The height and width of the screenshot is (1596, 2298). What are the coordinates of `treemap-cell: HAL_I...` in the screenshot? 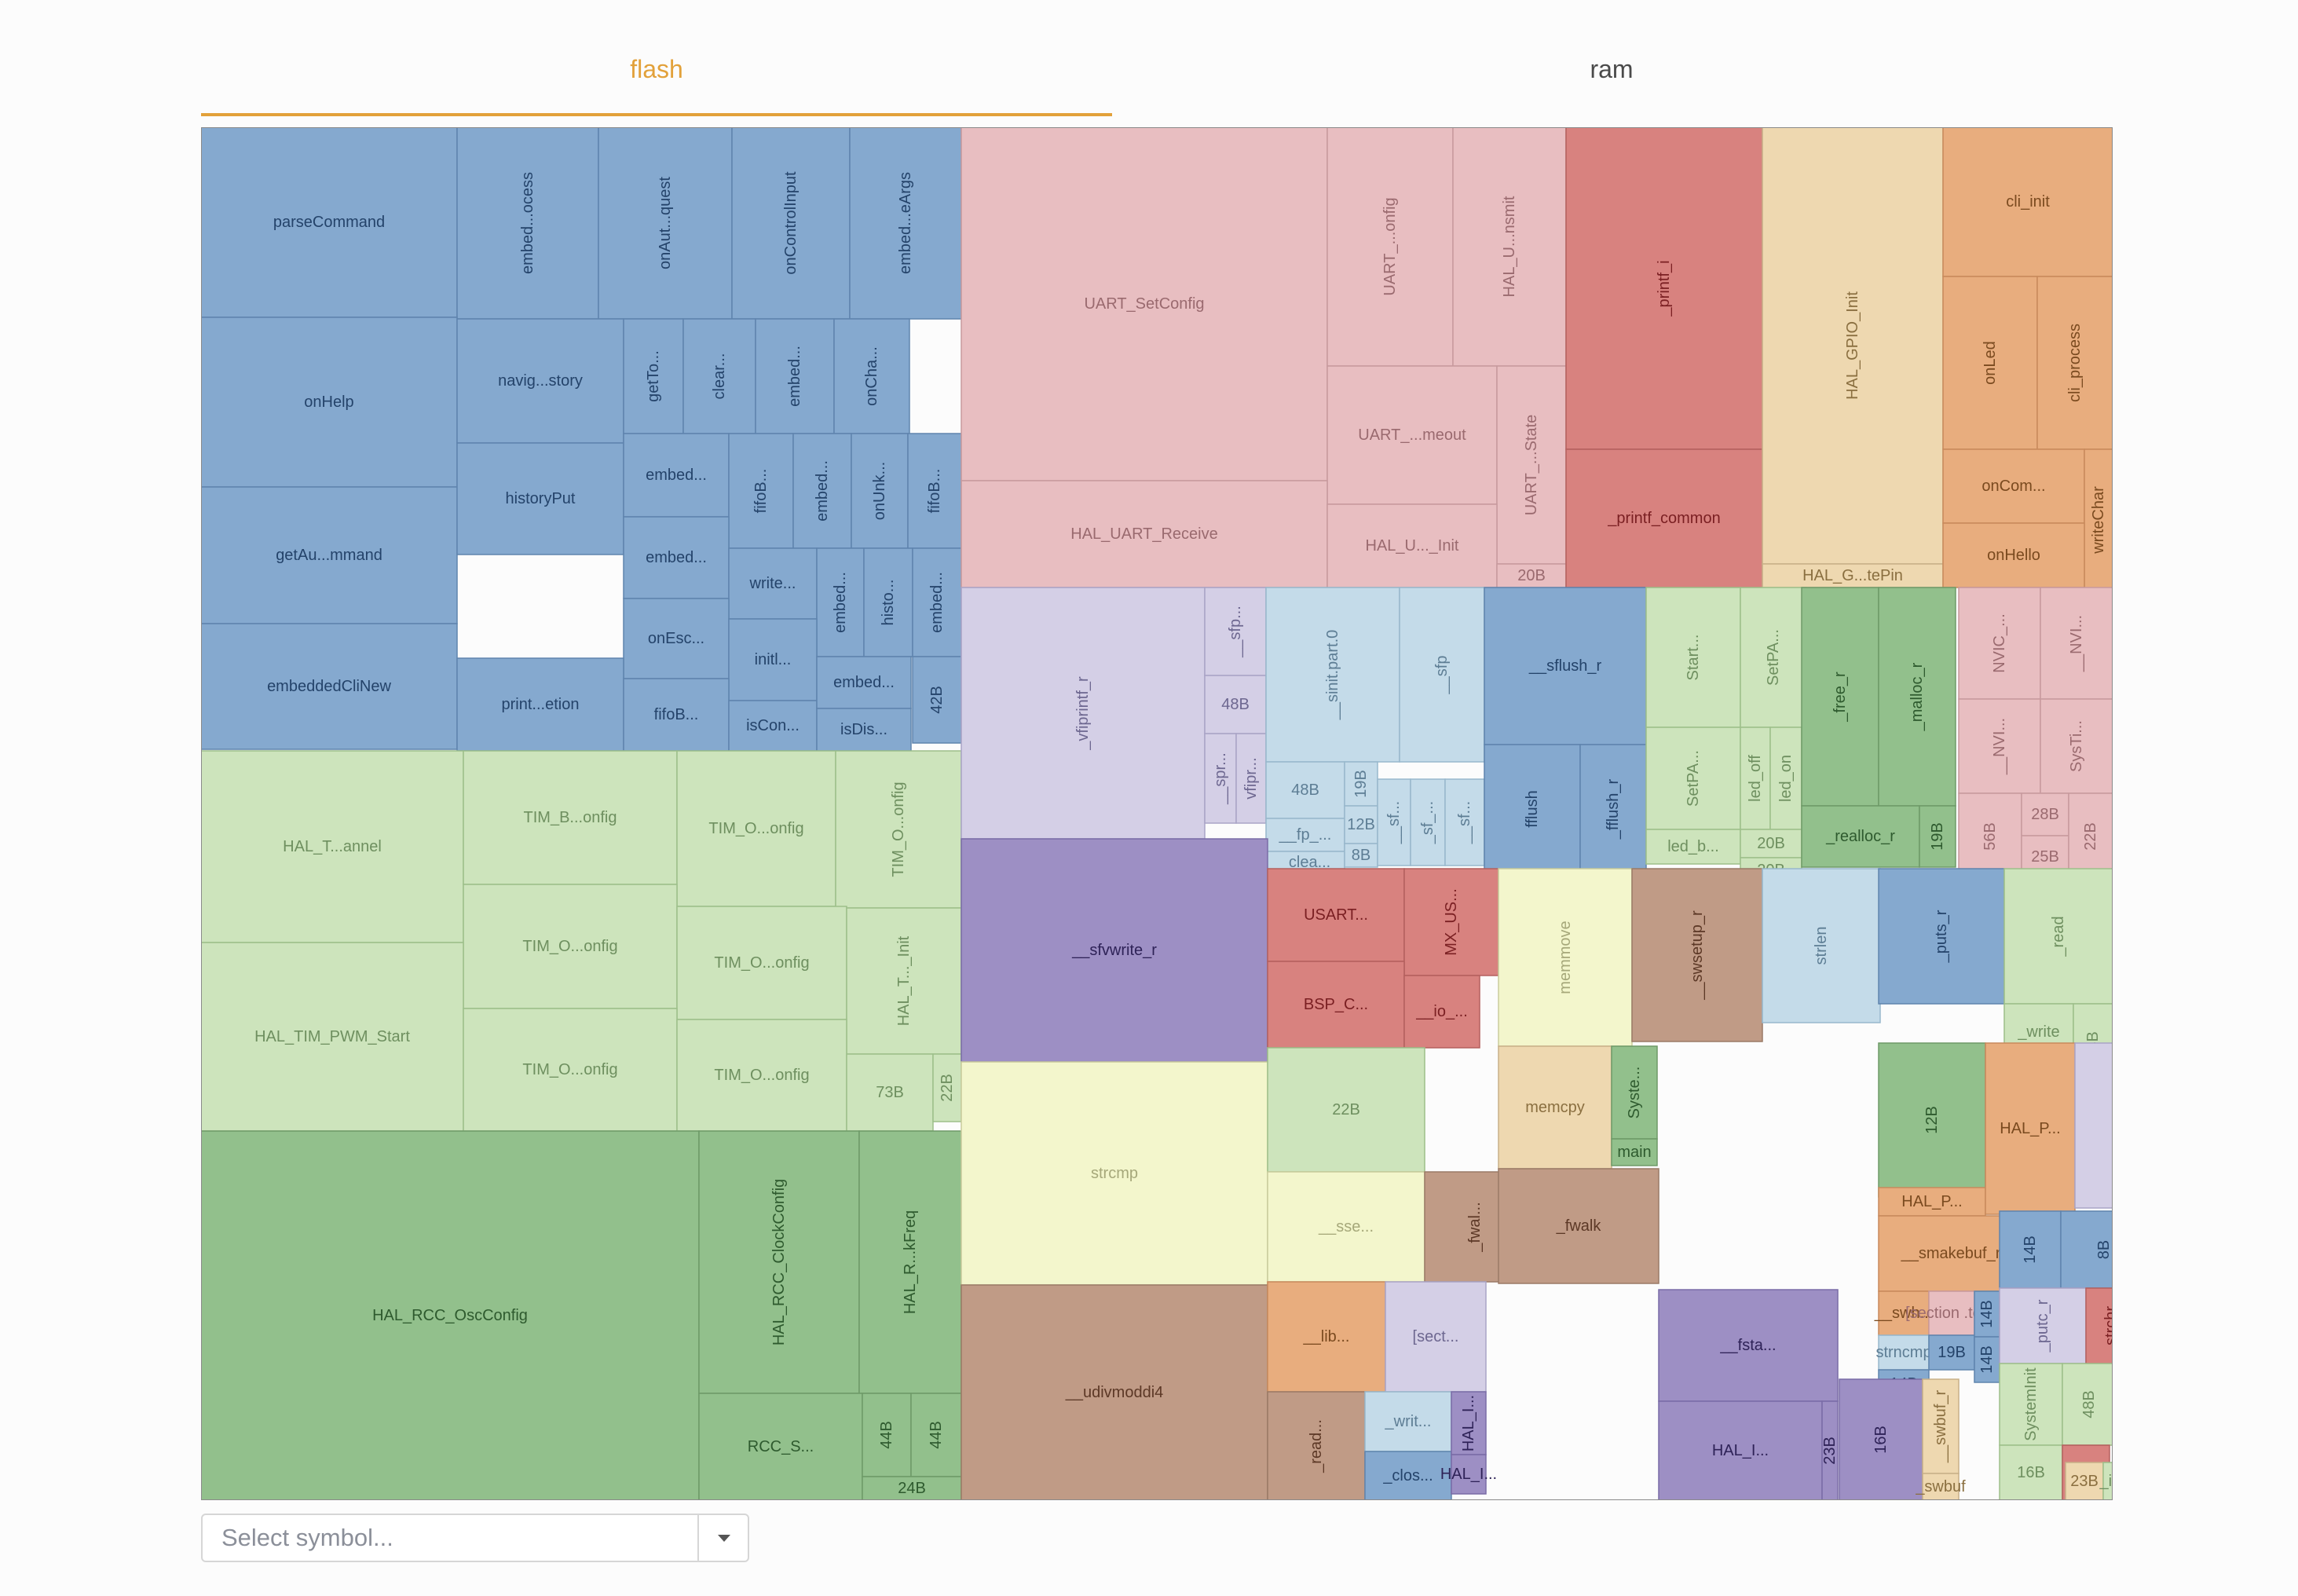 It's located at (1469, 1423).